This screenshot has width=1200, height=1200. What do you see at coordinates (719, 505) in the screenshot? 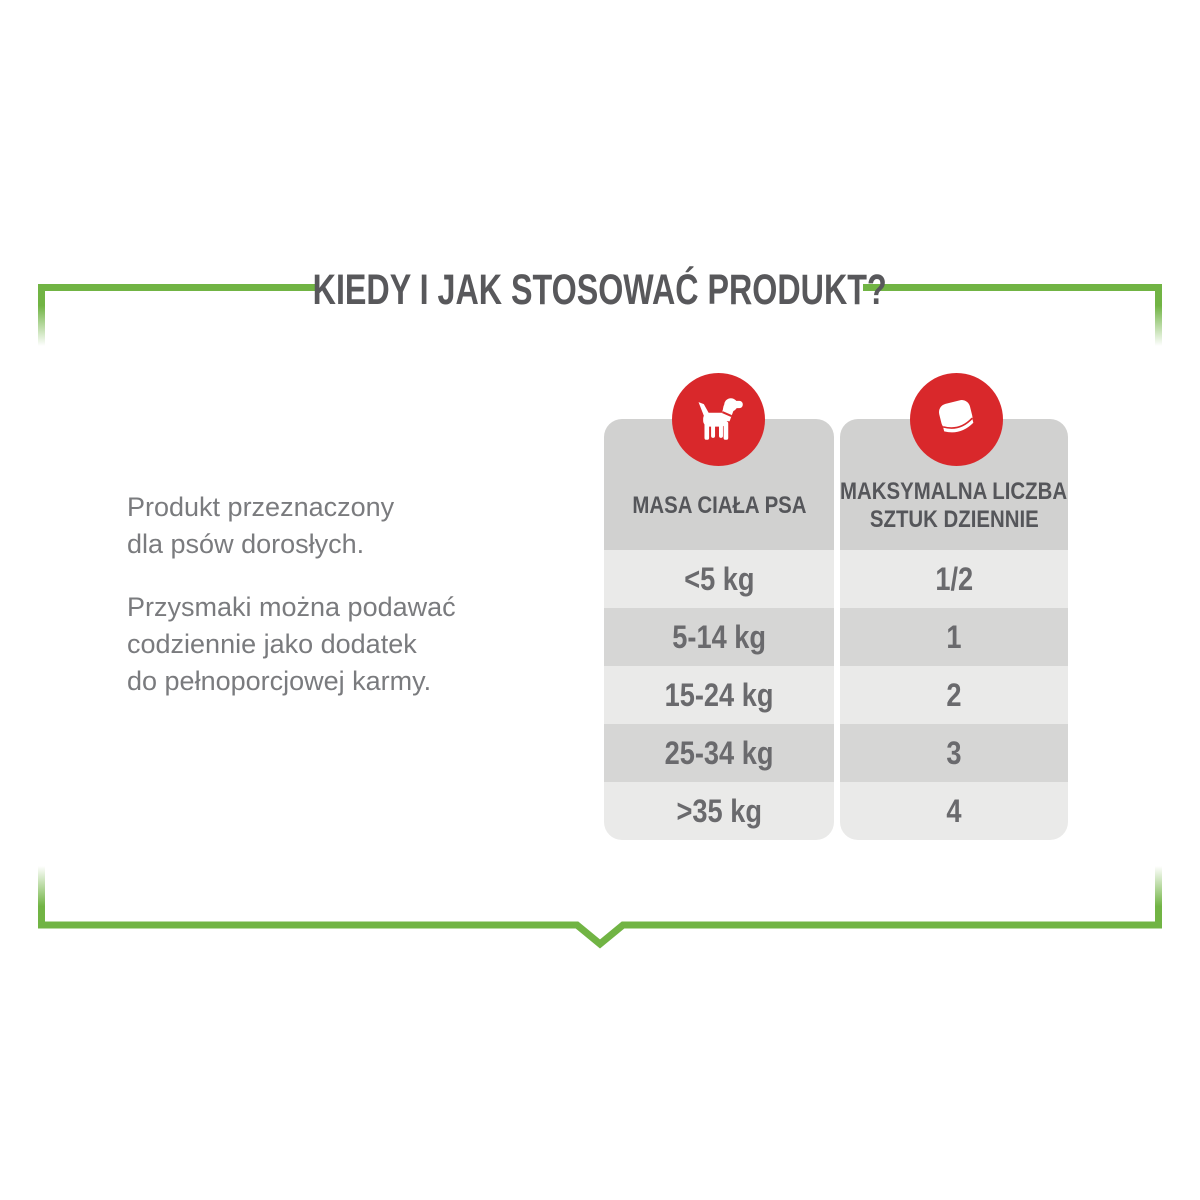
I see `column-header-label: MASA CIAŁA PSA` at bounding box center [719, 505].